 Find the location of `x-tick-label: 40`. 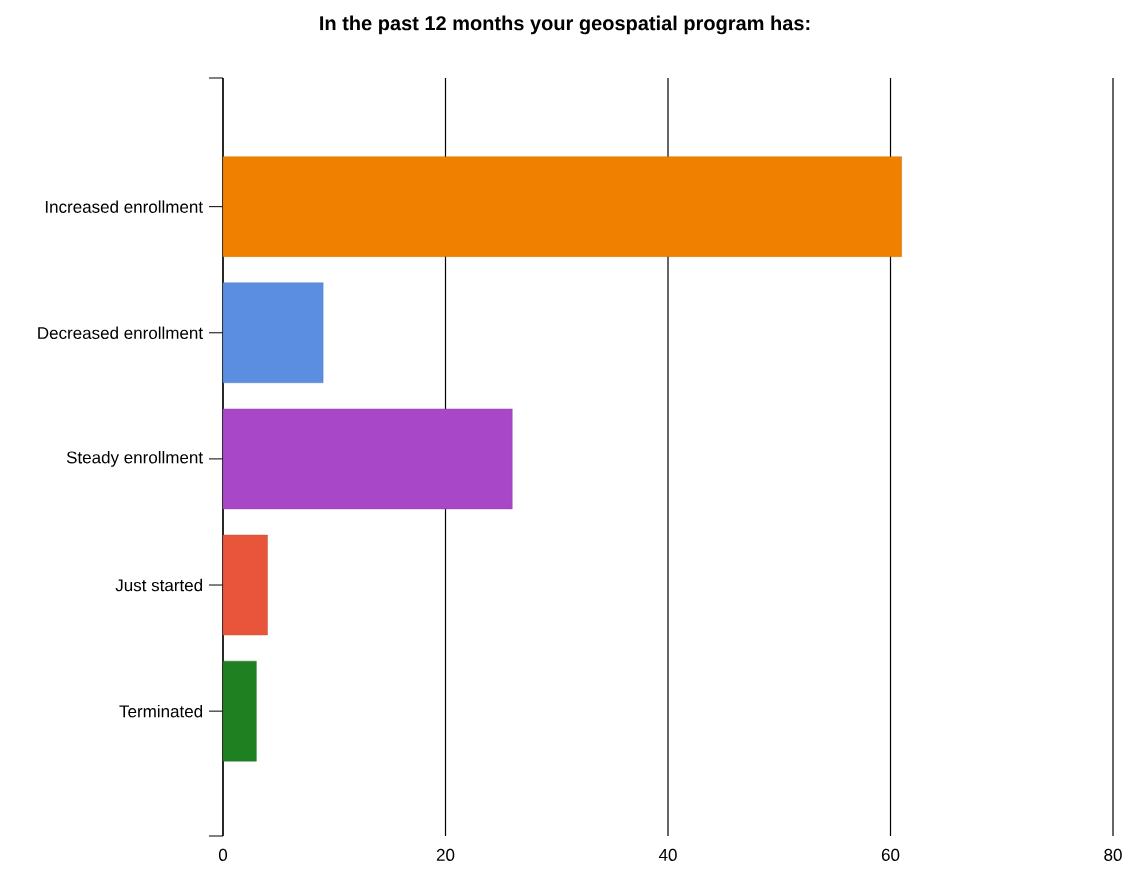

x-tick-label: 40 is located at coordinates (667, 854).